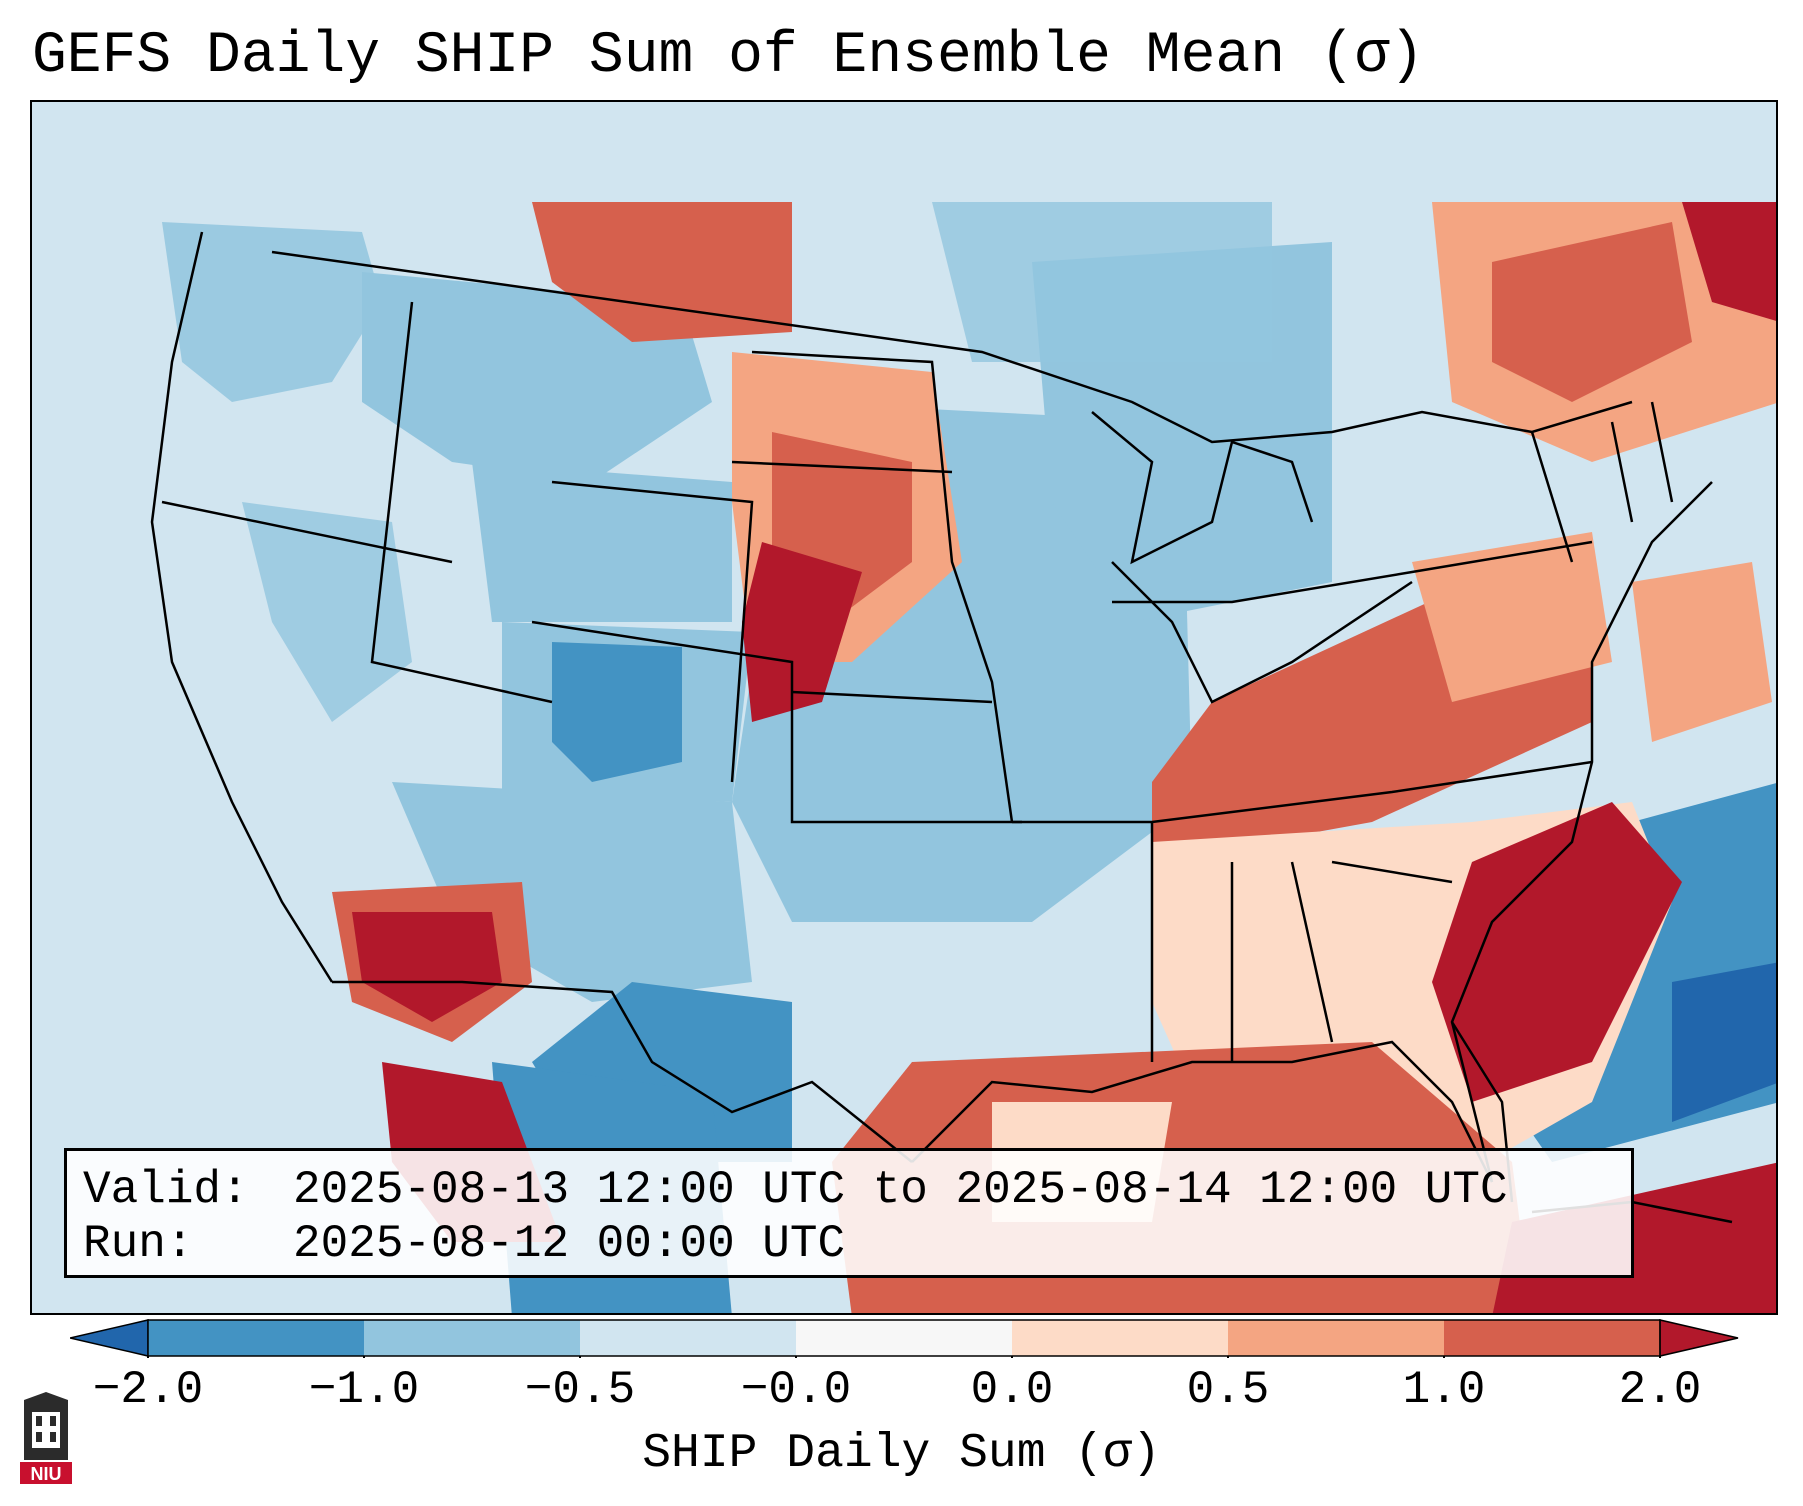 The image size is (1803, 1506). I want to click on run-value: 2025-08-12 00:00 UTC, so click(569, 1244).